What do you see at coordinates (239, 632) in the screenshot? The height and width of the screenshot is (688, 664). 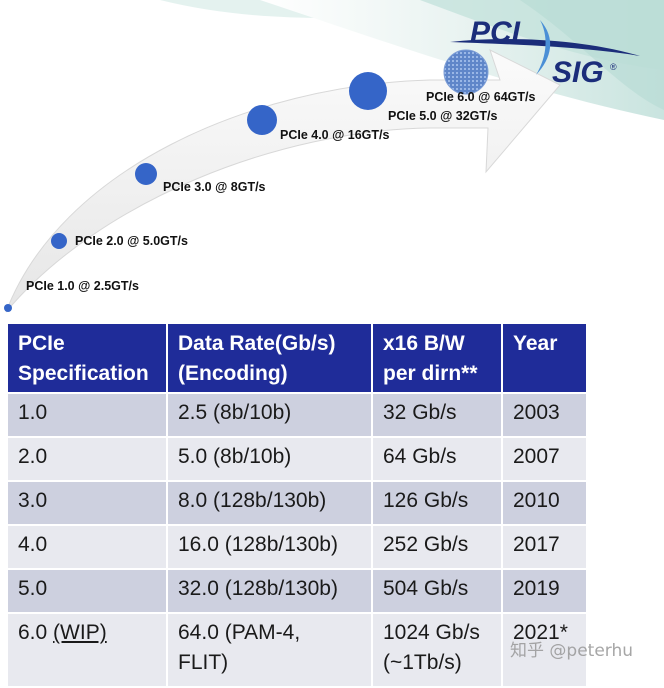 I see `rate-line-1: 64.0 (PAM-4,` at bounding box center [239, 632].